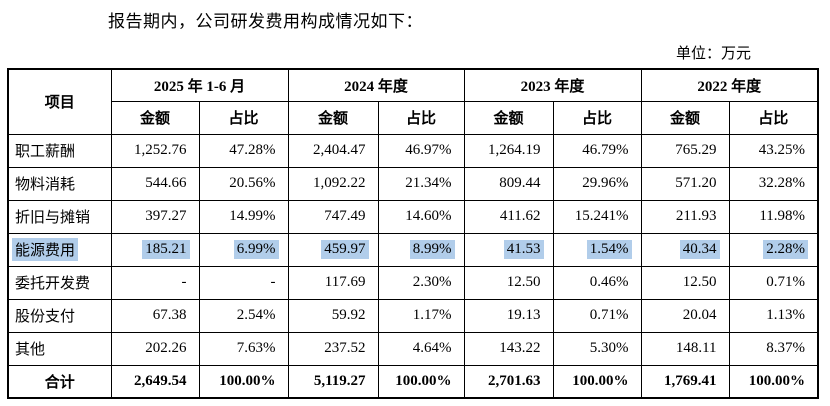  What do you see at coordinates (333, 183) in the screenshot?
I see `amount-cell: 1,092.22` at bounding box center [333, 183].